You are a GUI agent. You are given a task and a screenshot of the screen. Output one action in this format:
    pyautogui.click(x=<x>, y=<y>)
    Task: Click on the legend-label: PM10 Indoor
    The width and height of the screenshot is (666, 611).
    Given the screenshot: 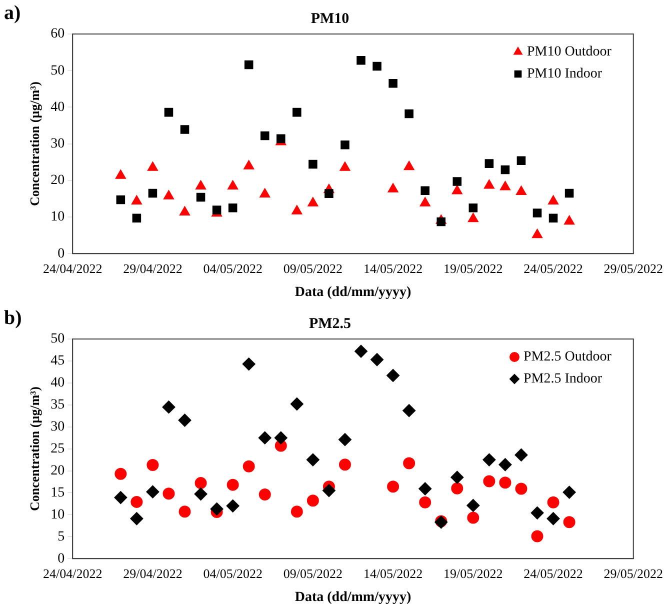 What is the action you would take?
    pyautogui.click(x=564, y=74)
    